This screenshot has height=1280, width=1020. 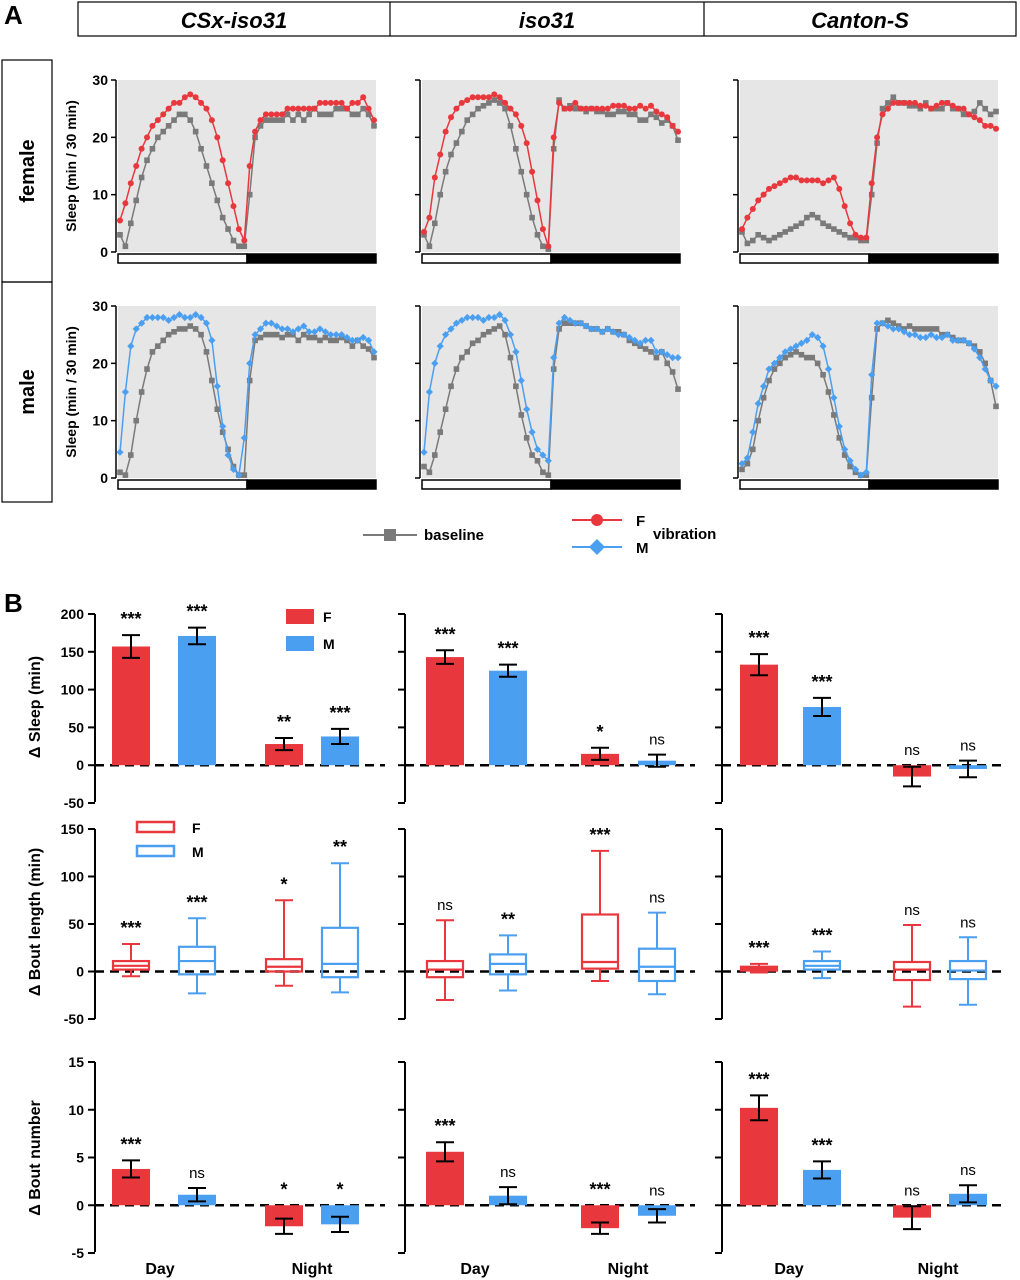 I want to click on dsleep-ylabel: Δ Sleep (min), so click(x=35, y=707).